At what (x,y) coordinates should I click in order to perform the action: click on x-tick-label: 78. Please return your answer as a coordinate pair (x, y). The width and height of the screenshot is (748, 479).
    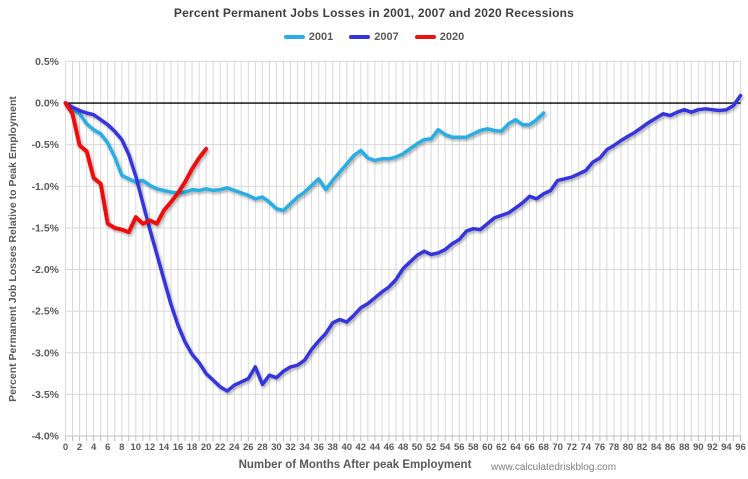
    Looking at the image, I should click on (614, 447).